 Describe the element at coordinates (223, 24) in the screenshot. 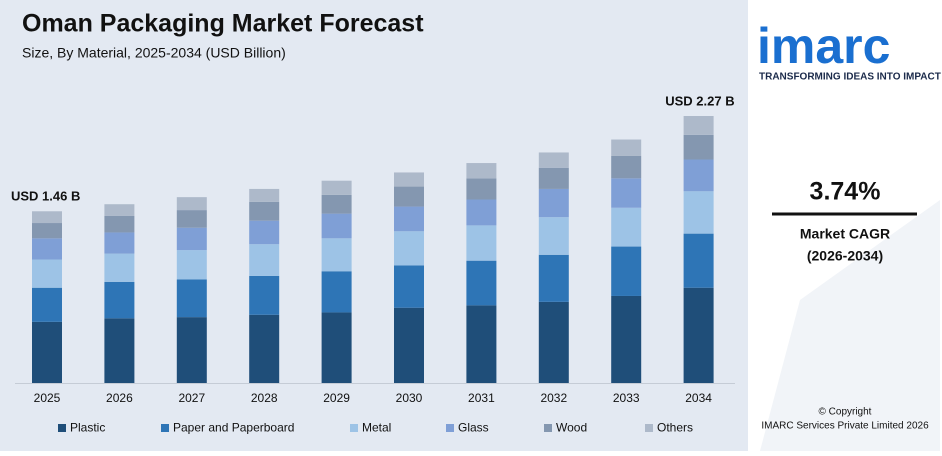

I see `chart-title: Oman Packaging Market Forecast` at that location.